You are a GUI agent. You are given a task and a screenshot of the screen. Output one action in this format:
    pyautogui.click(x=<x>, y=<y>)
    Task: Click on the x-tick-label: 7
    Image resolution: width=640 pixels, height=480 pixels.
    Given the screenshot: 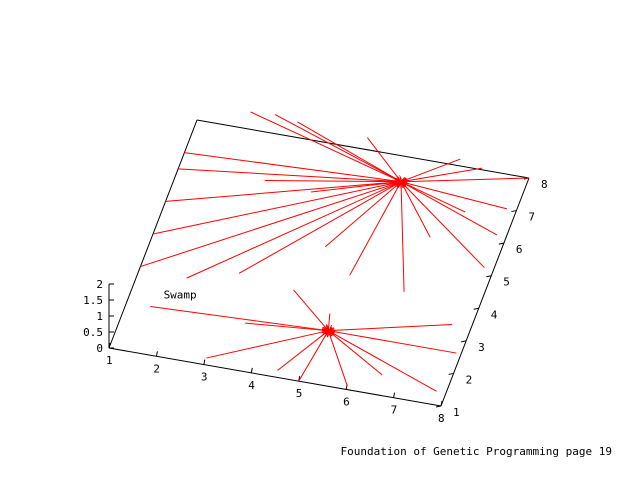 What is the action you would take?
    pyautogui.click(x=394, y=410)
    